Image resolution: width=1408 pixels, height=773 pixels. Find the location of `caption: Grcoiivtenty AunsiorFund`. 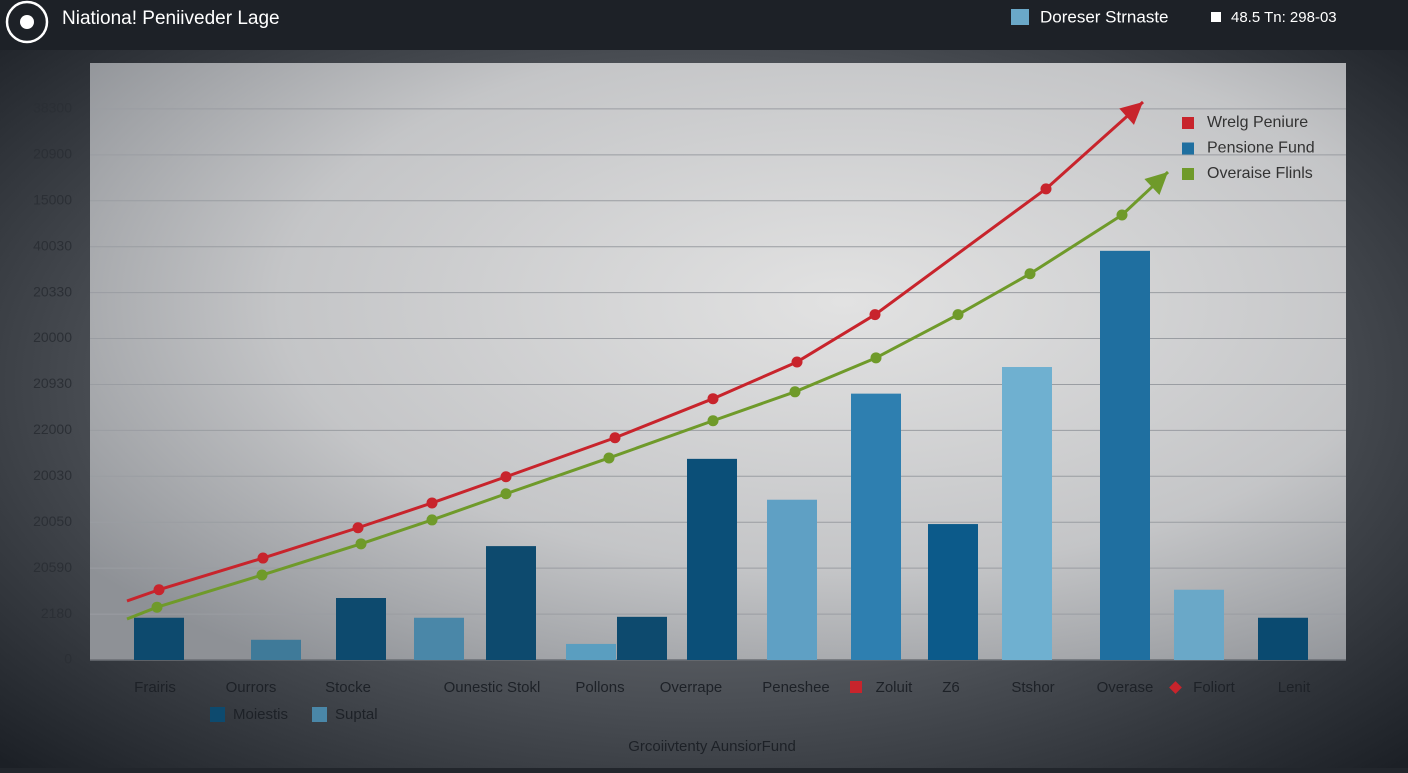

caption: Grcoiivtenty AunsiorFund is located at coordinates (712, 746).